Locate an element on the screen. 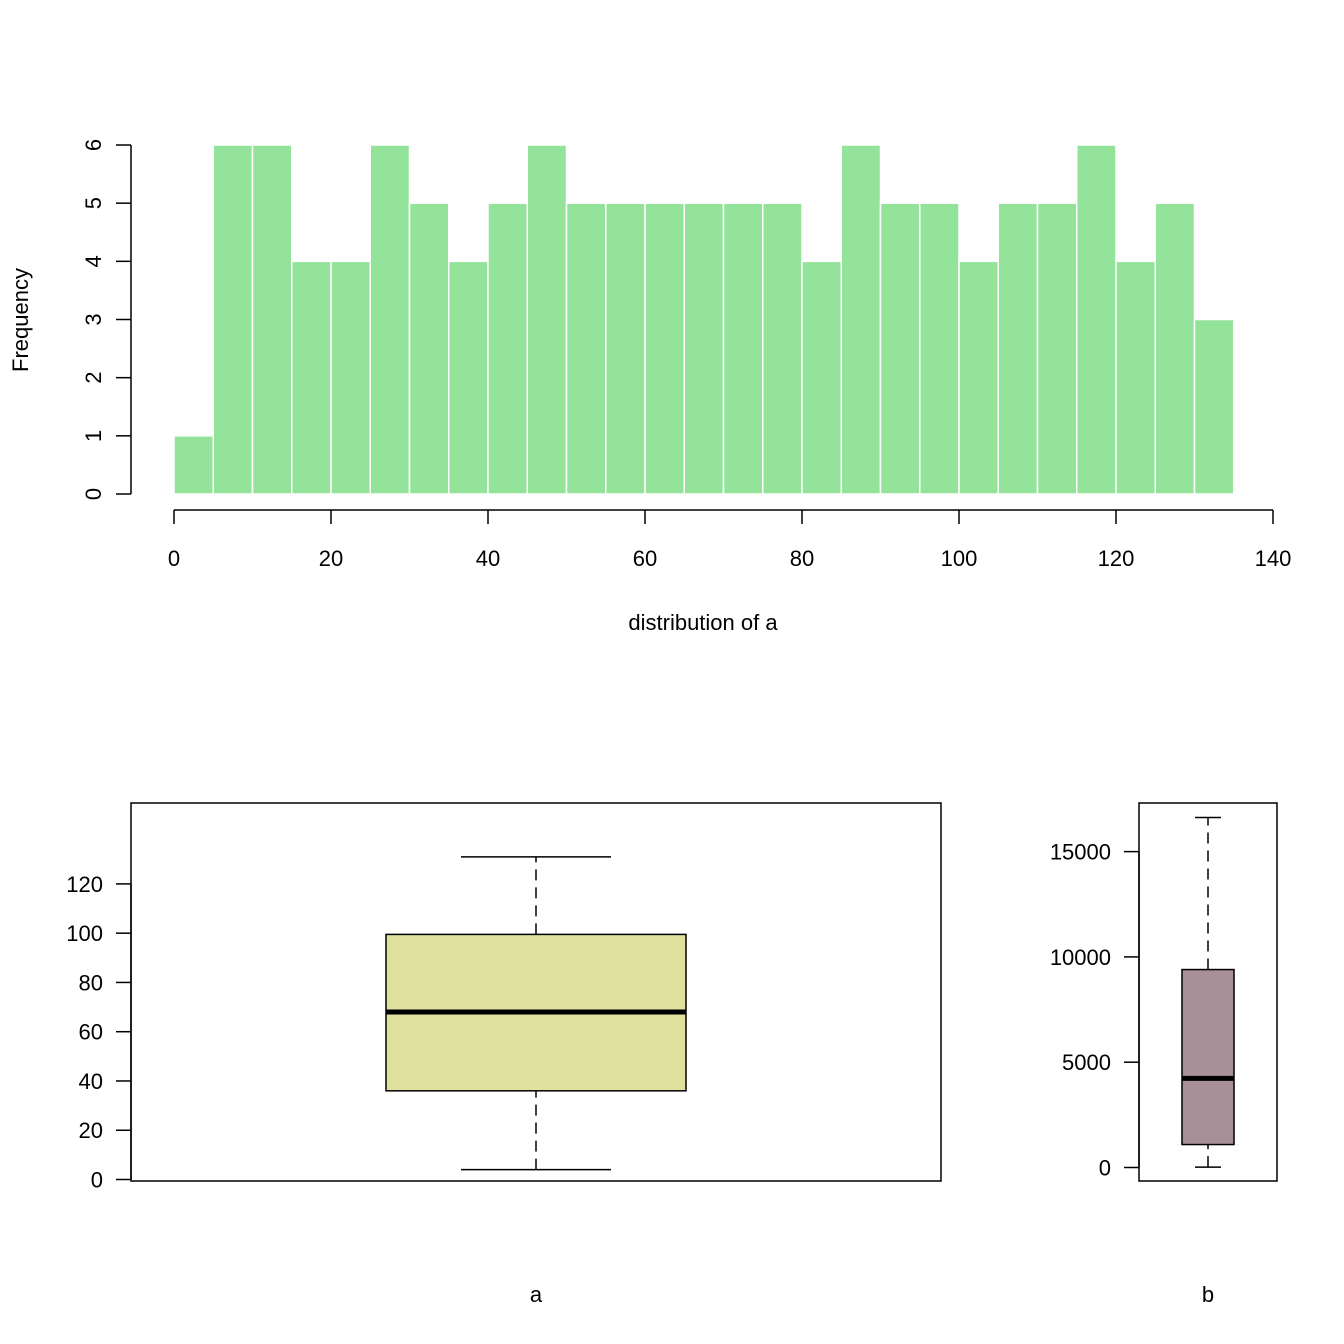 The width and height of the screenshot is (1344, 1344). histogram-y-label: Frequency is located at coordinates (20, 320).